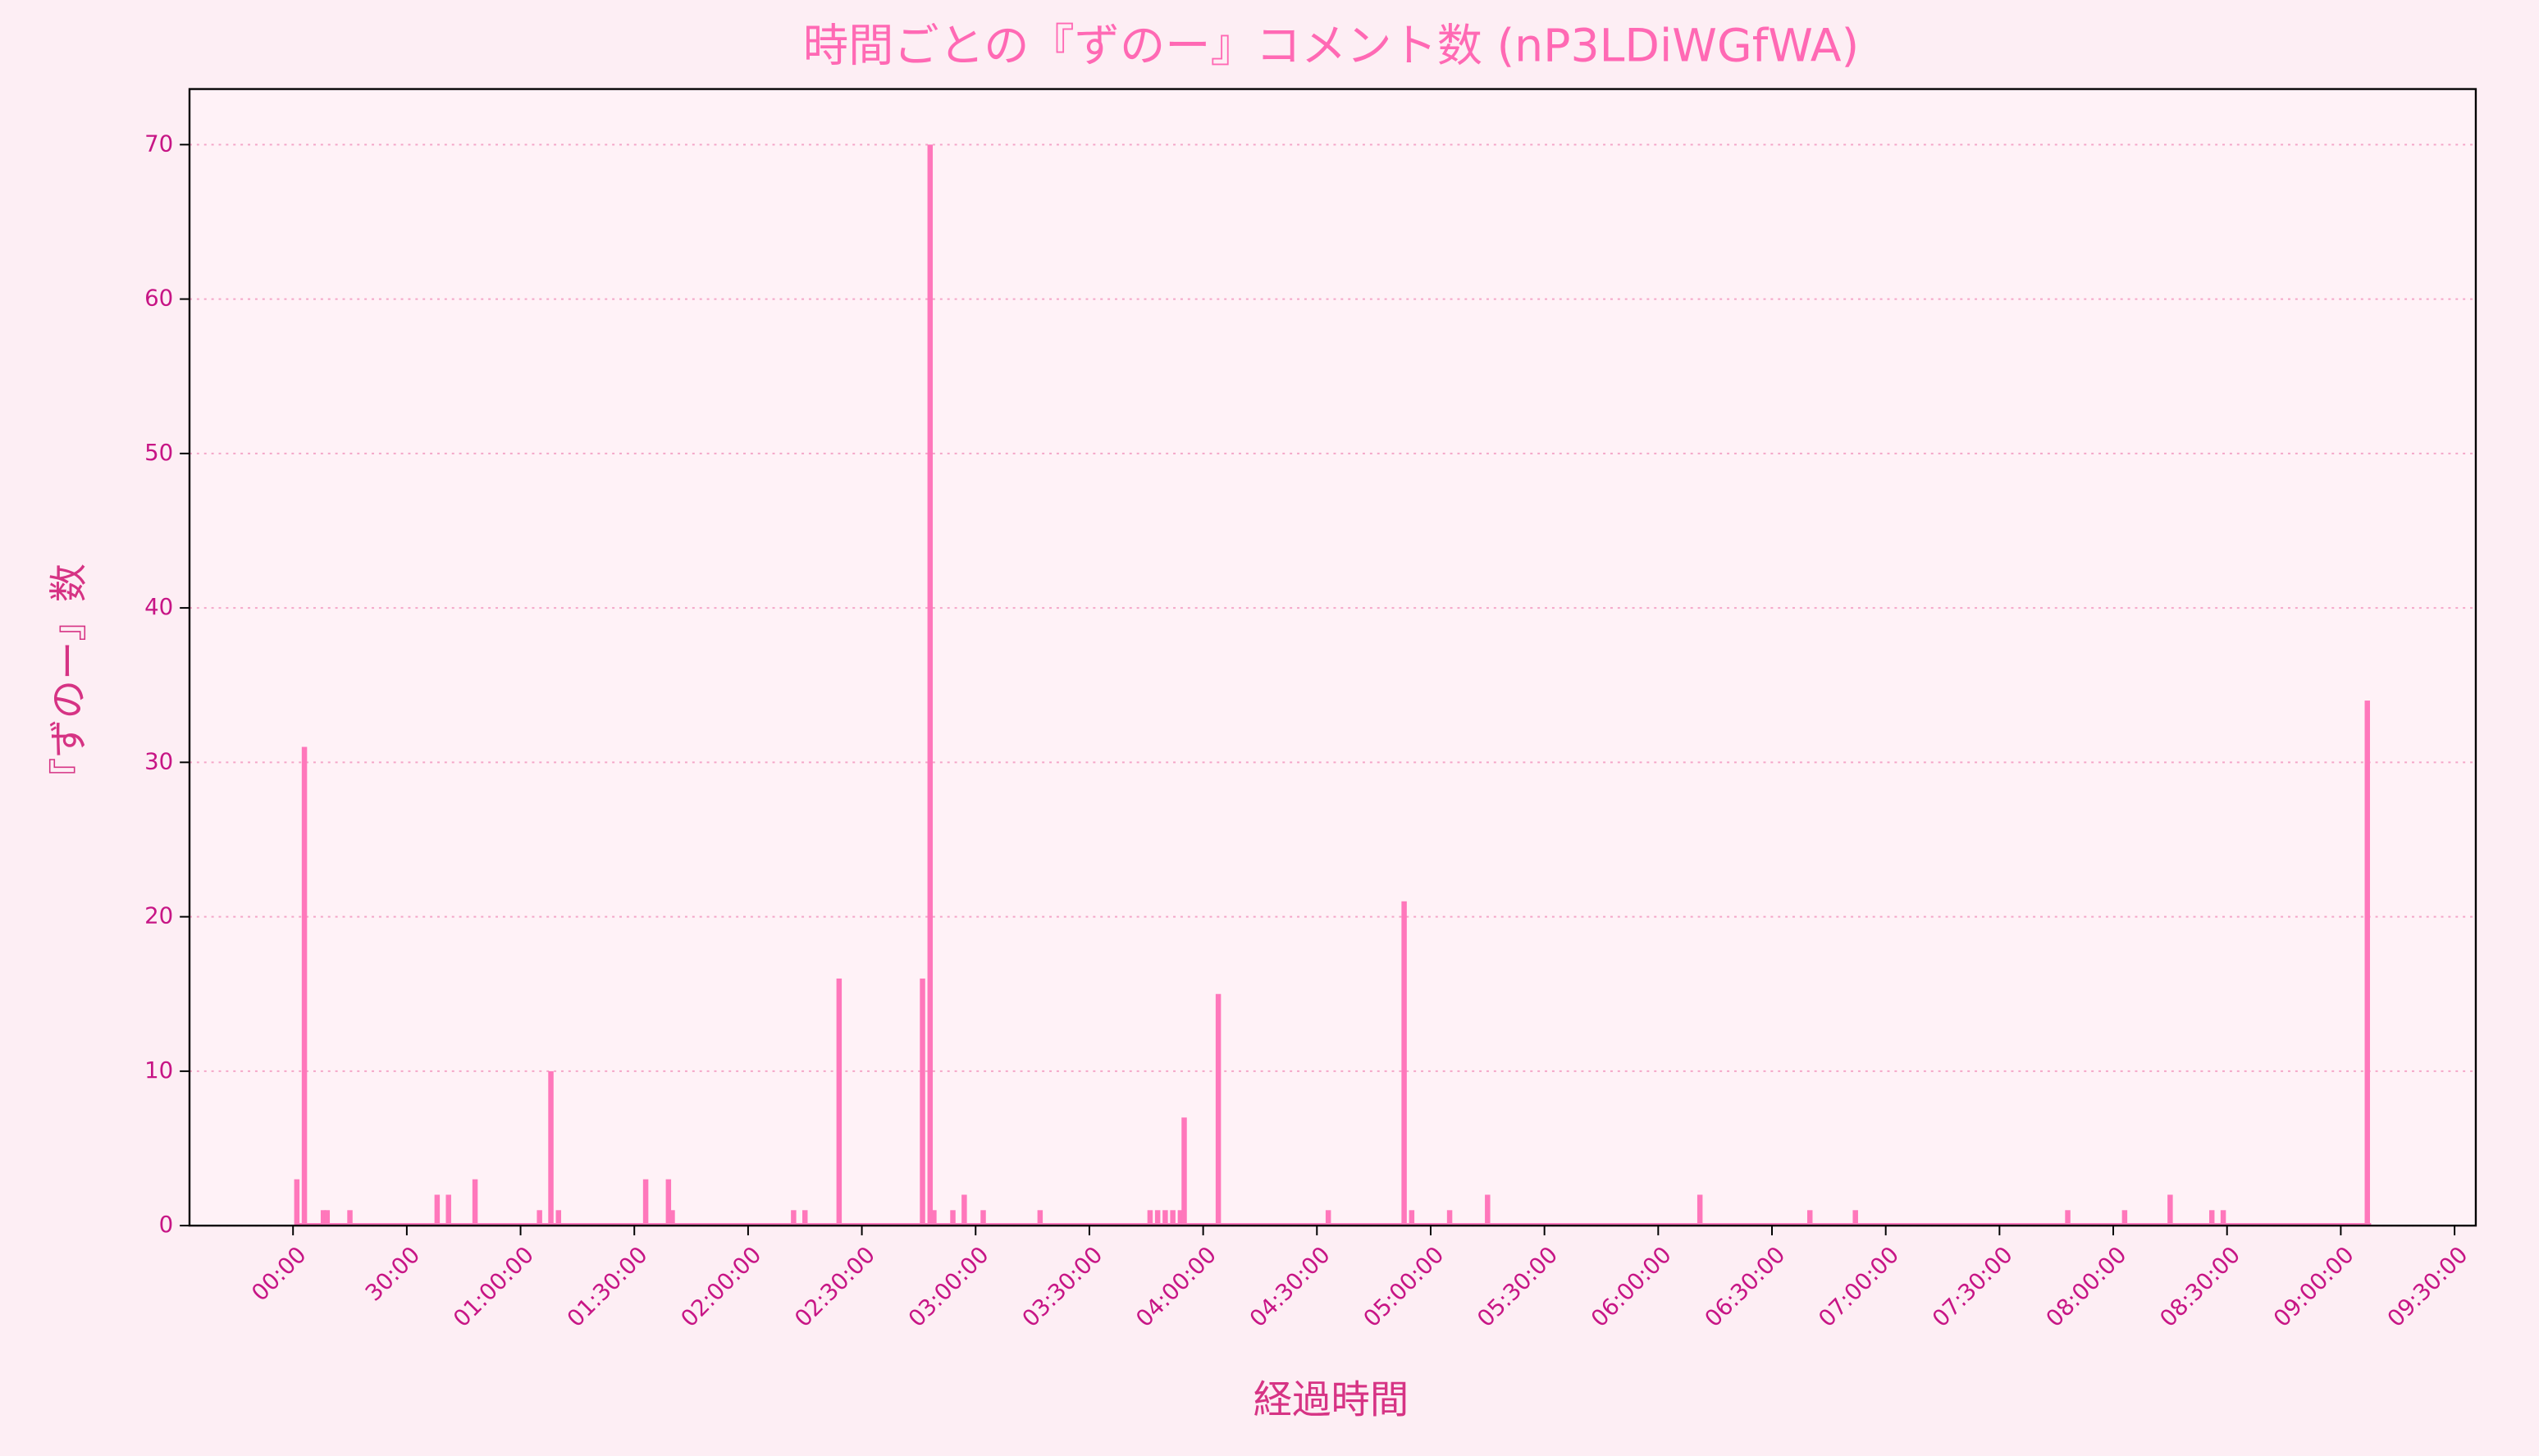  What do you see at coordinates (159, 916) in the screenshot?
I see `y-tick-label: 20` at bounding box center [159, 916].